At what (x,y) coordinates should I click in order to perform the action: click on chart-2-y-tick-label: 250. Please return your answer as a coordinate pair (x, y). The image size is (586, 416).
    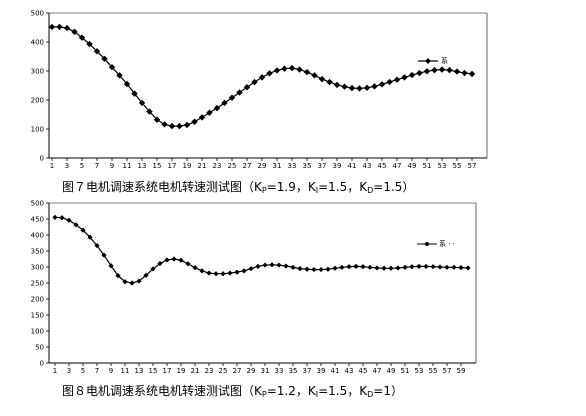
    Looking at the image, I should click on (37, 284).